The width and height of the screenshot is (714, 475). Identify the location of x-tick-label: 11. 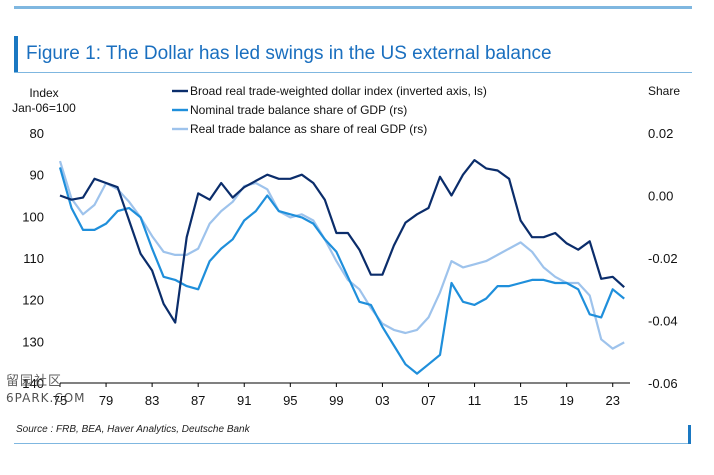
(475, 400).